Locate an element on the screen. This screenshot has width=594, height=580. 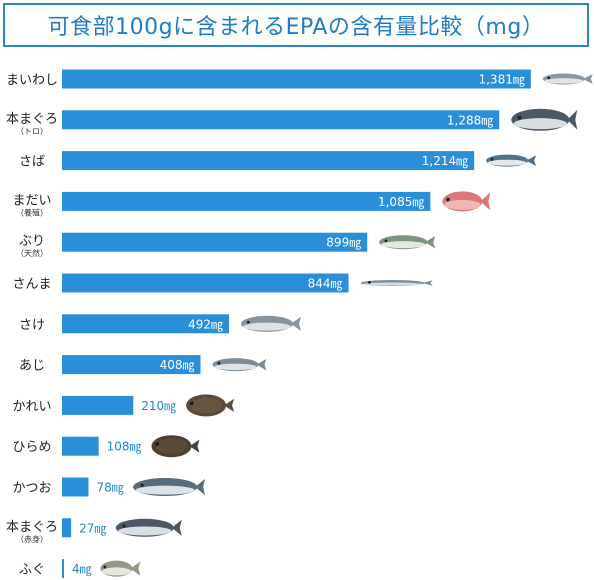
value-label: 78㎎ is located at coordinates (109, 488).